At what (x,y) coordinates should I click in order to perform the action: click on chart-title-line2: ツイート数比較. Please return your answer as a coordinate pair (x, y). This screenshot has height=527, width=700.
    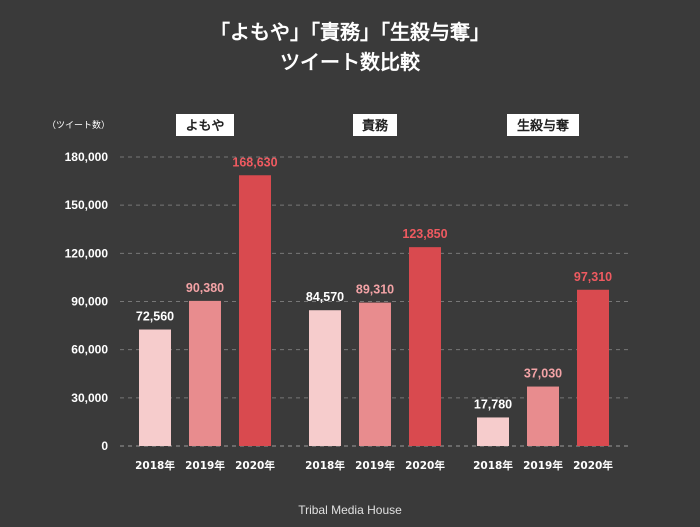
    Looking at the image, I should click on (350, 62).